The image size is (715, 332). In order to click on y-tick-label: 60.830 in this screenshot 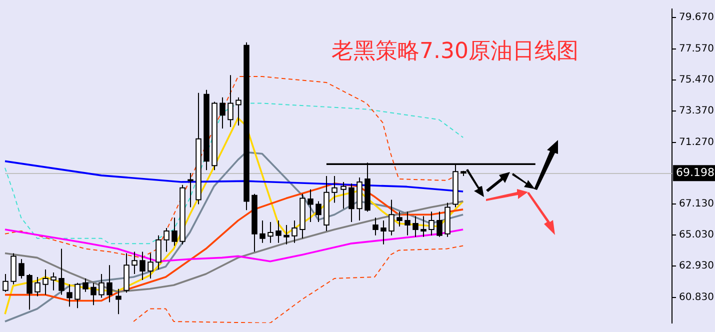, I will do `click(696, 297)`.